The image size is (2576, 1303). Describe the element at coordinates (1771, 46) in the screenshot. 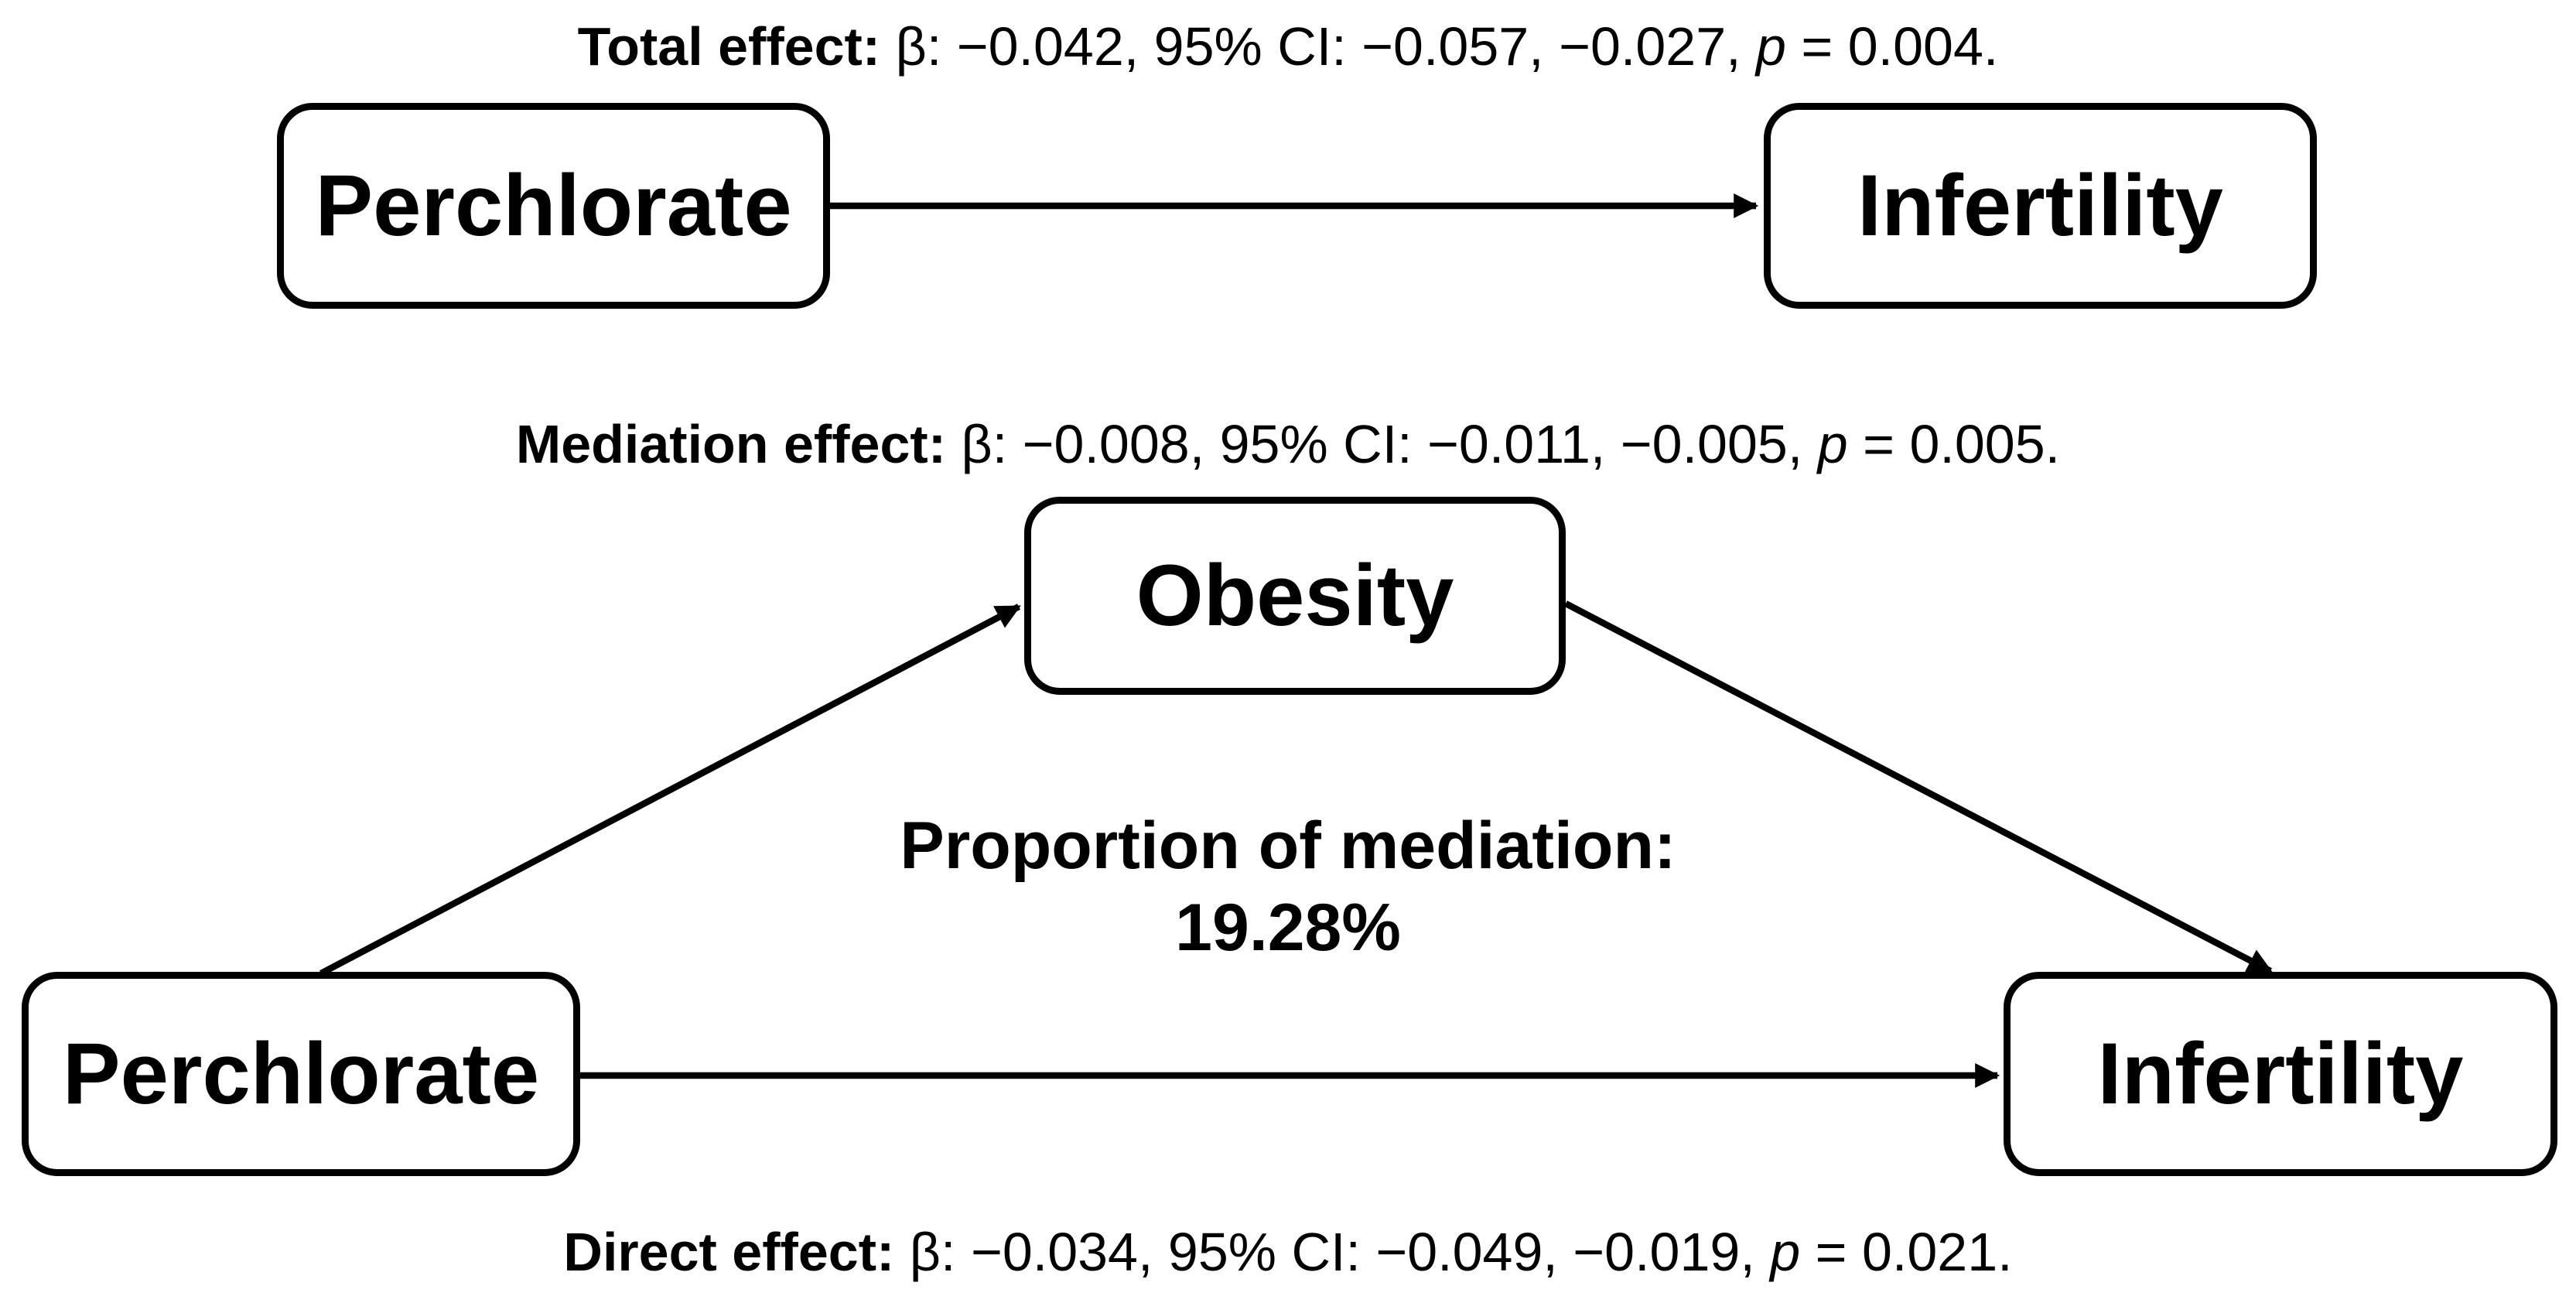

I see `total-effect-p-symbol: p` at that location.